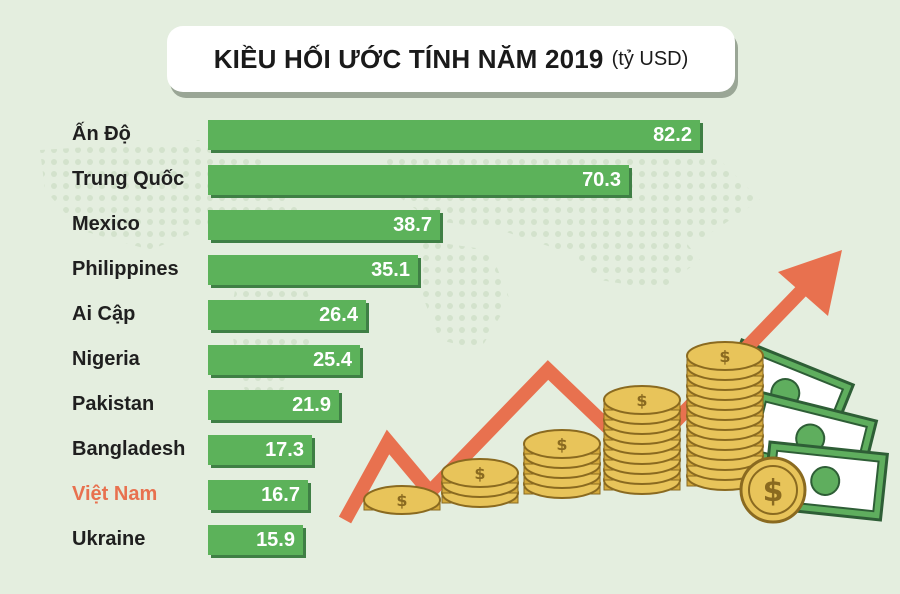  I want to click on category-label: Ai Cập, so click(104, 314).